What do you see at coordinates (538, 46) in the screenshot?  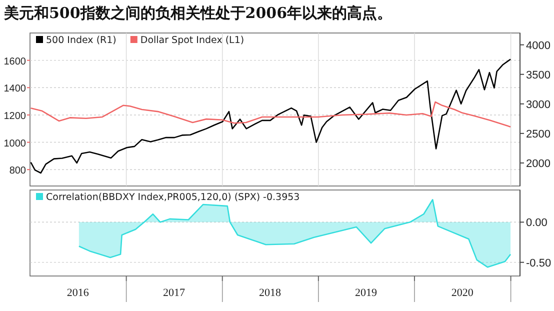 I see `y2-tick-label: 4000` at bounding box center [538, 46].